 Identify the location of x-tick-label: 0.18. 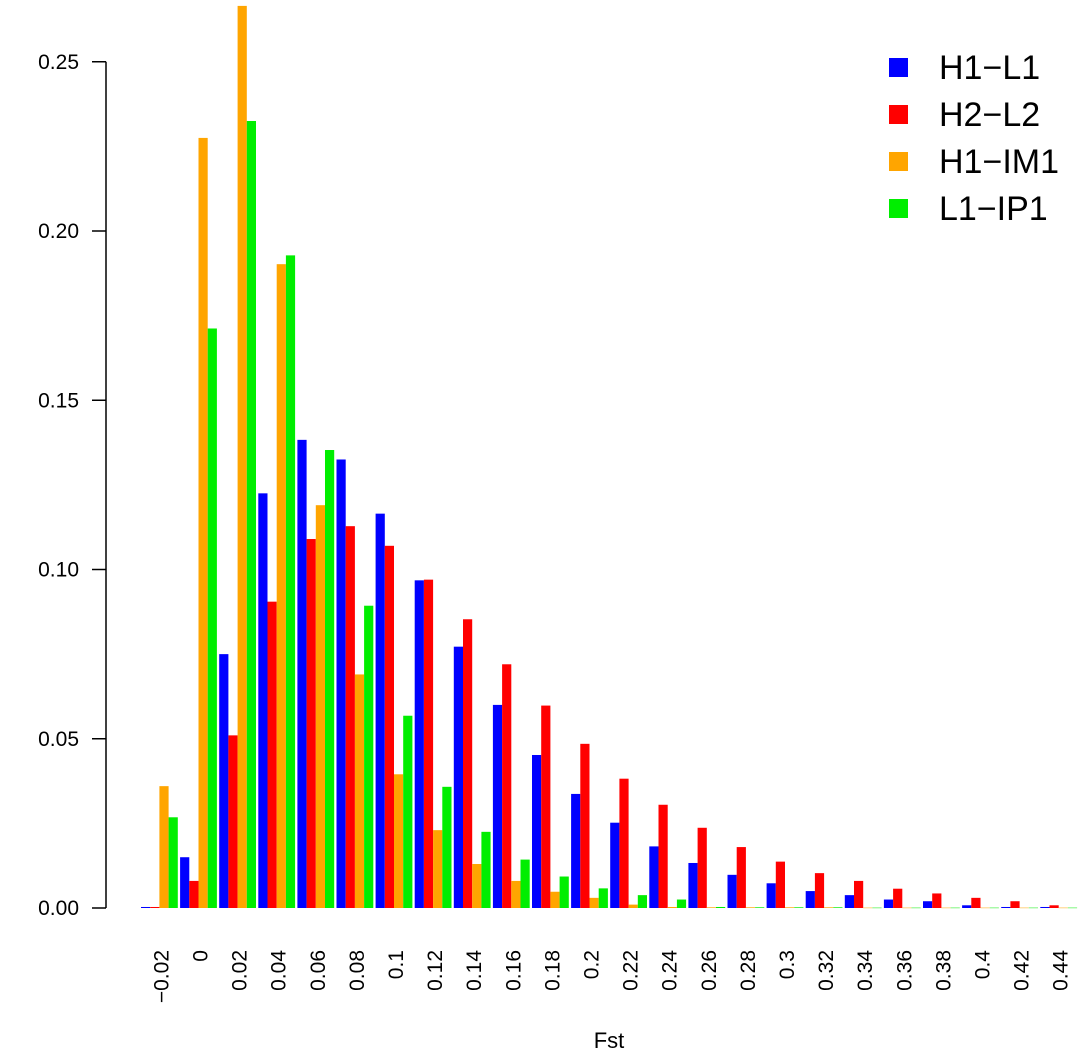
(552, 970).